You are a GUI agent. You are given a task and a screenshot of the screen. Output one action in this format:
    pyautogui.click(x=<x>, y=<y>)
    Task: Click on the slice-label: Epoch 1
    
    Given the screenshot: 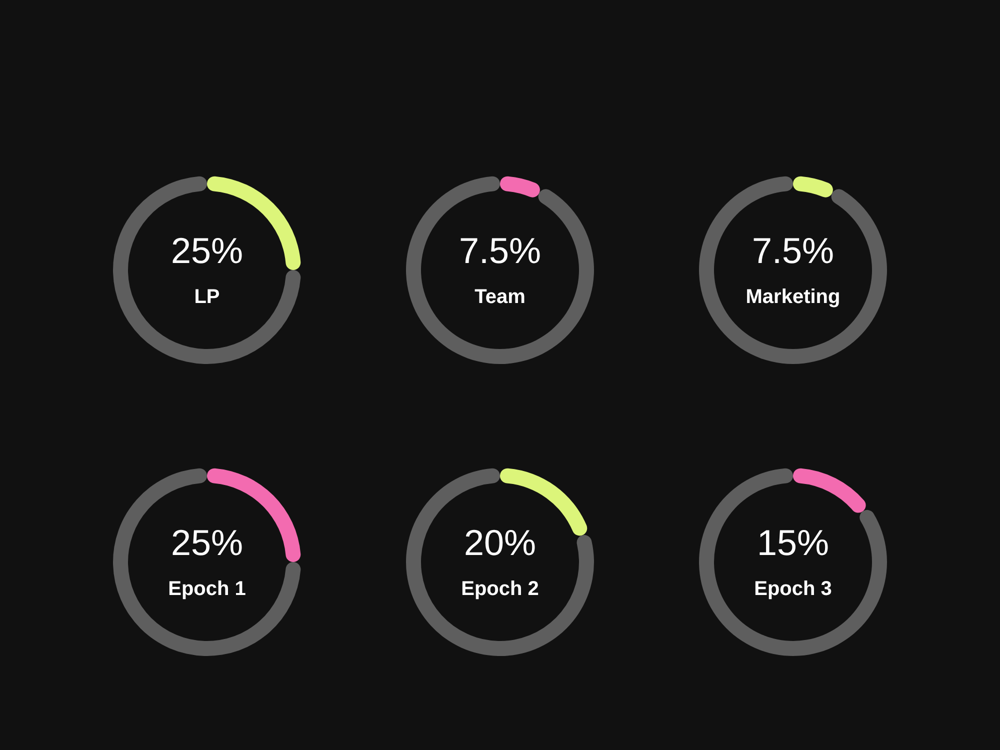 What is the action you would take?
    pyautogui.click(x=207, y=589)
    